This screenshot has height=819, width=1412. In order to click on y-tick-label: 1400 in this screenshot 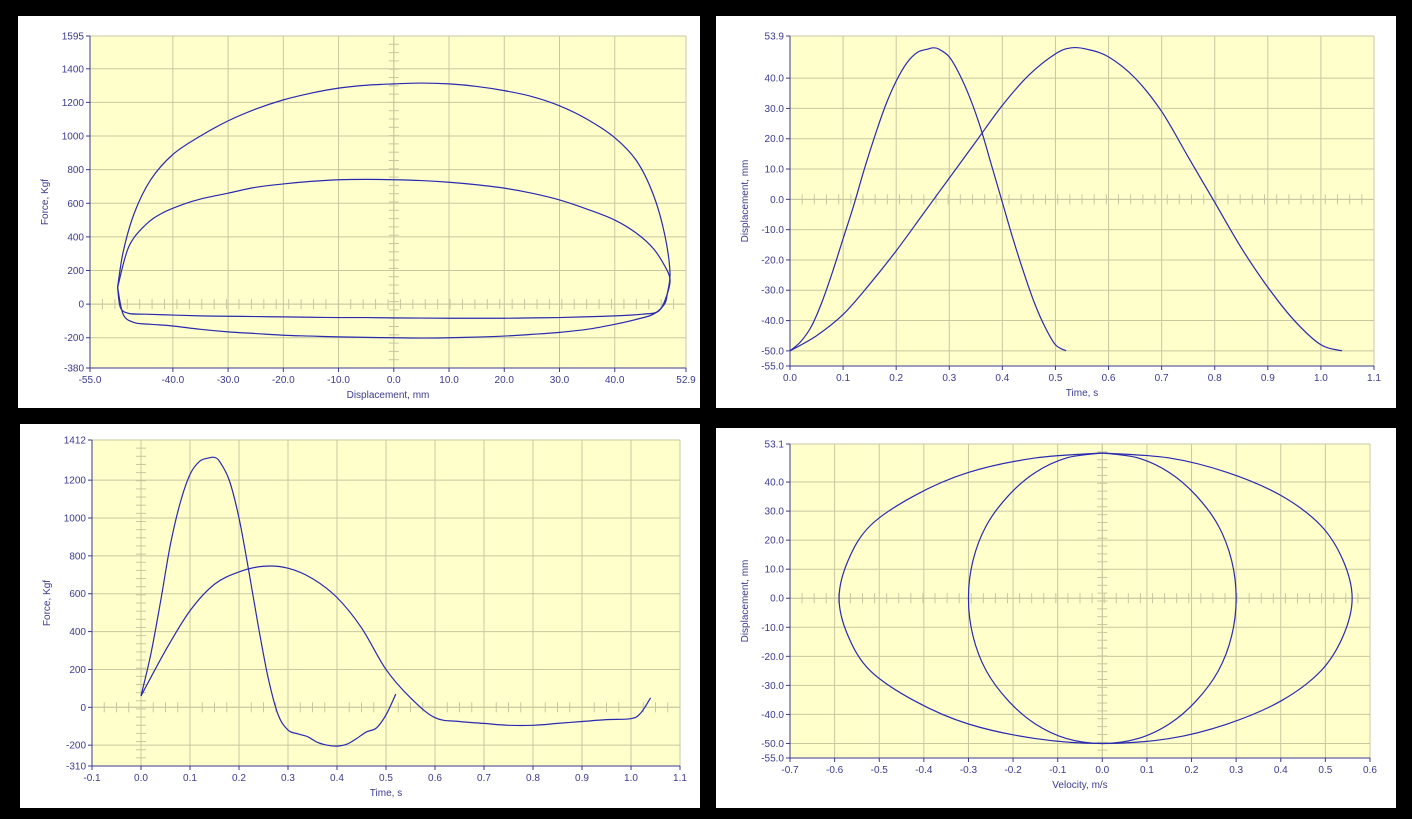, I will do `click(73, 69)`.